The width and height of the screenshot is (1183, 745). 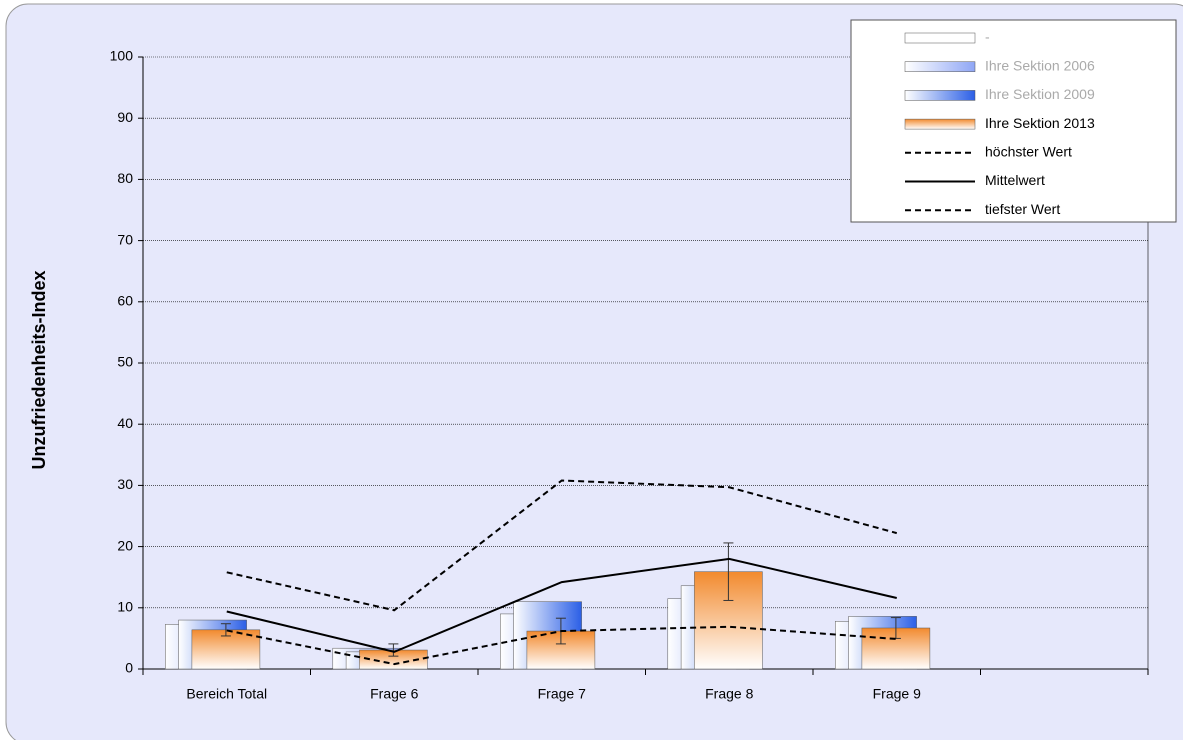 I want to click on legend-label: Mittelwert, so click(x=1015, y=180).